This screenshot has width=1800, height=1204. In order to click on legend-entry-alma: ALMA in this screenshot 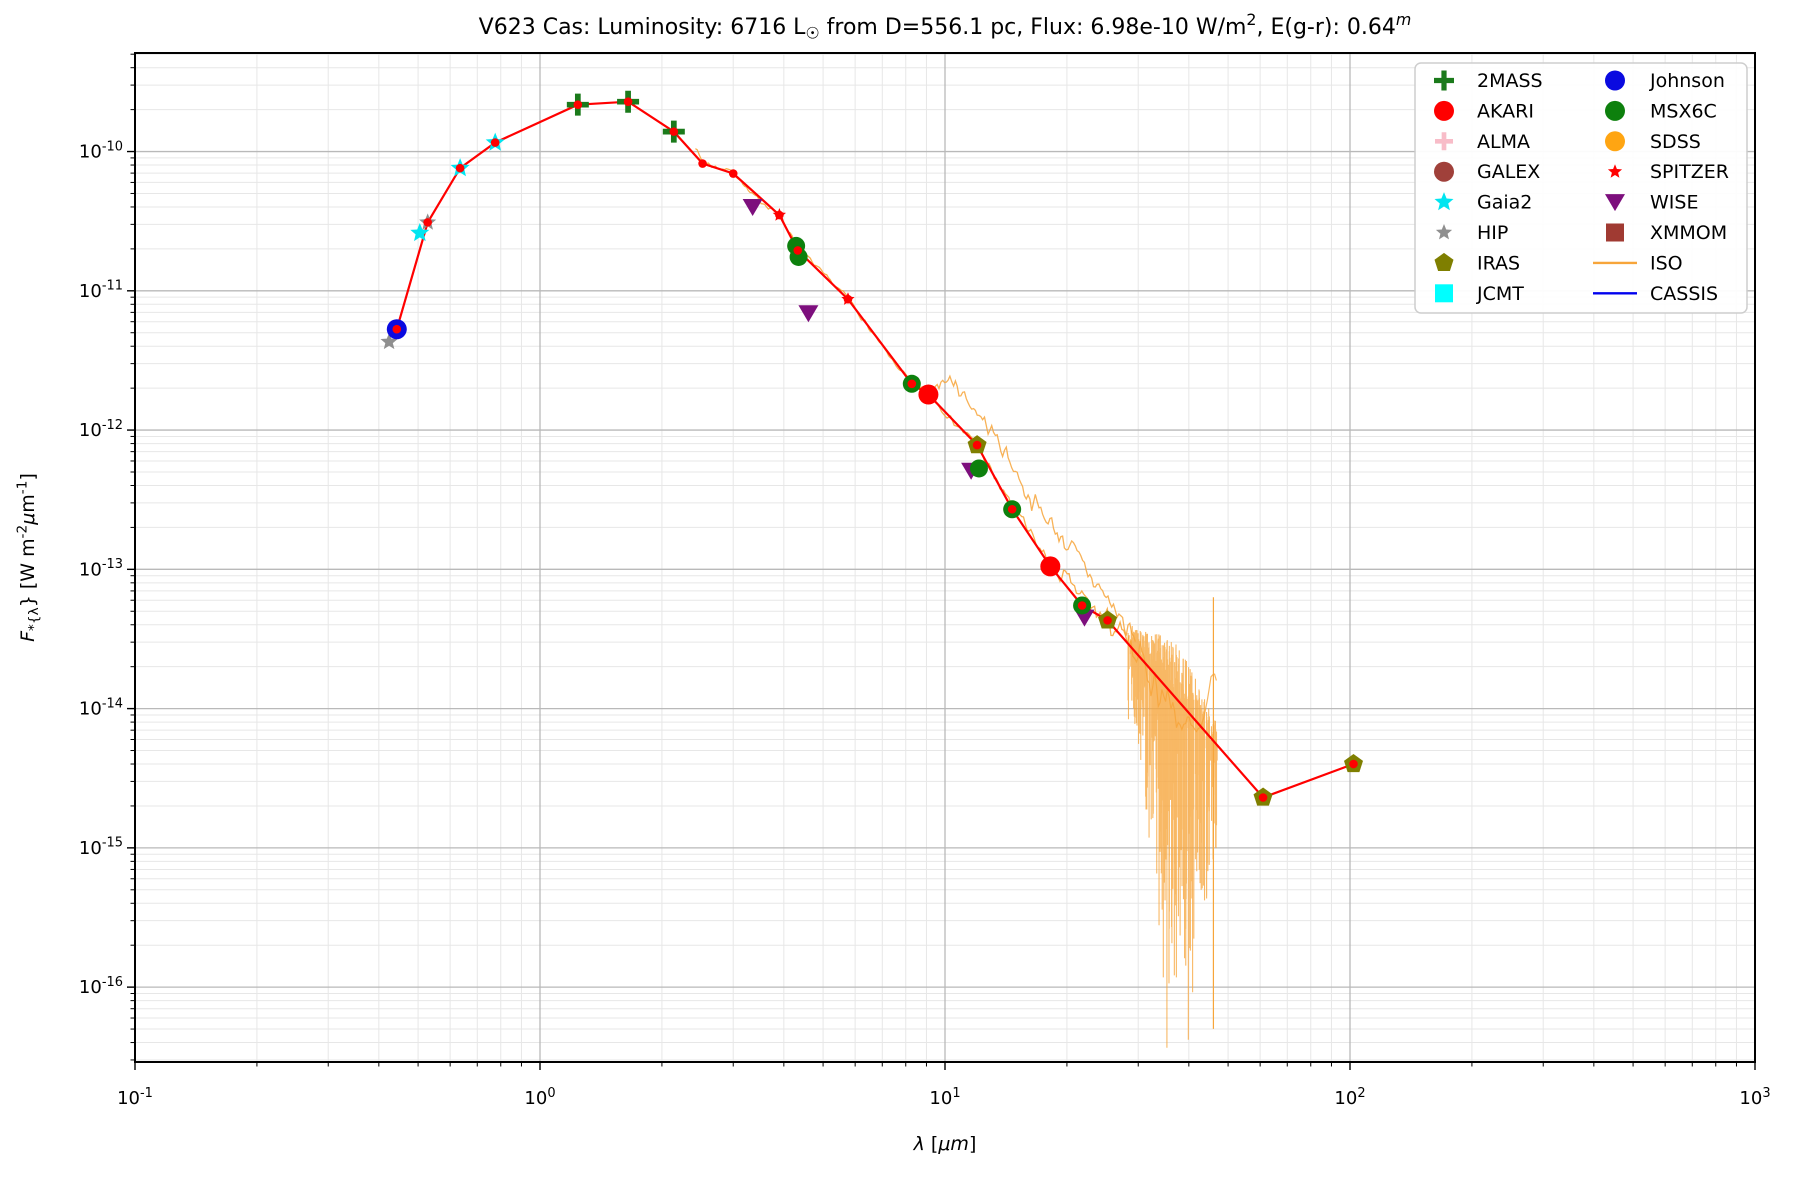, I will do `click(1482, 142)`.